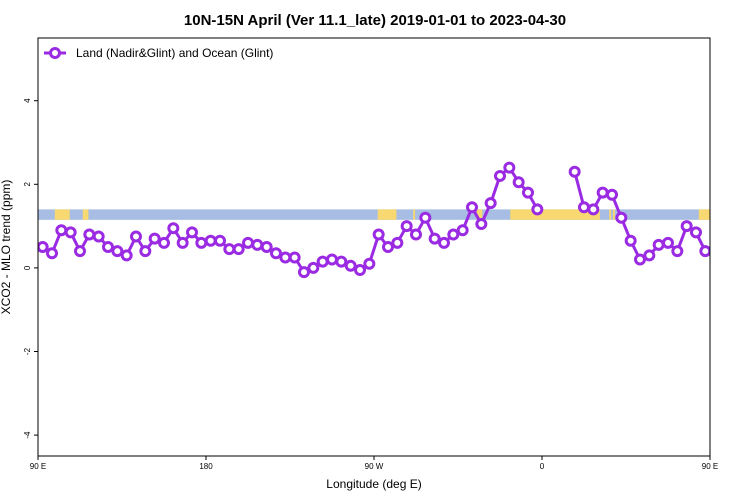  What do you see at coordinates (55, 53) in the screenshot?
I see `legend-marker-swatch` at bounding box center [55, 53].